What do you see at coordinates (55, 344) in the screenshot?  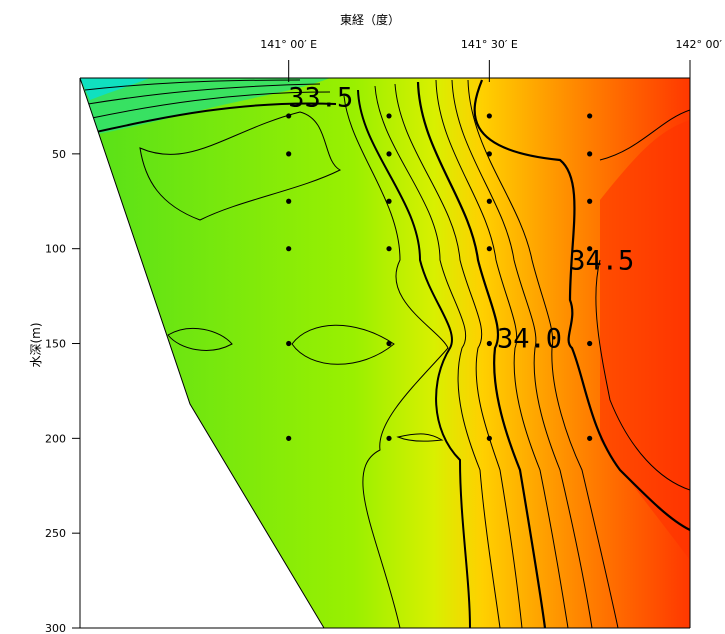 I see `y-tick-label: 150` at bounding box center [55, 344].